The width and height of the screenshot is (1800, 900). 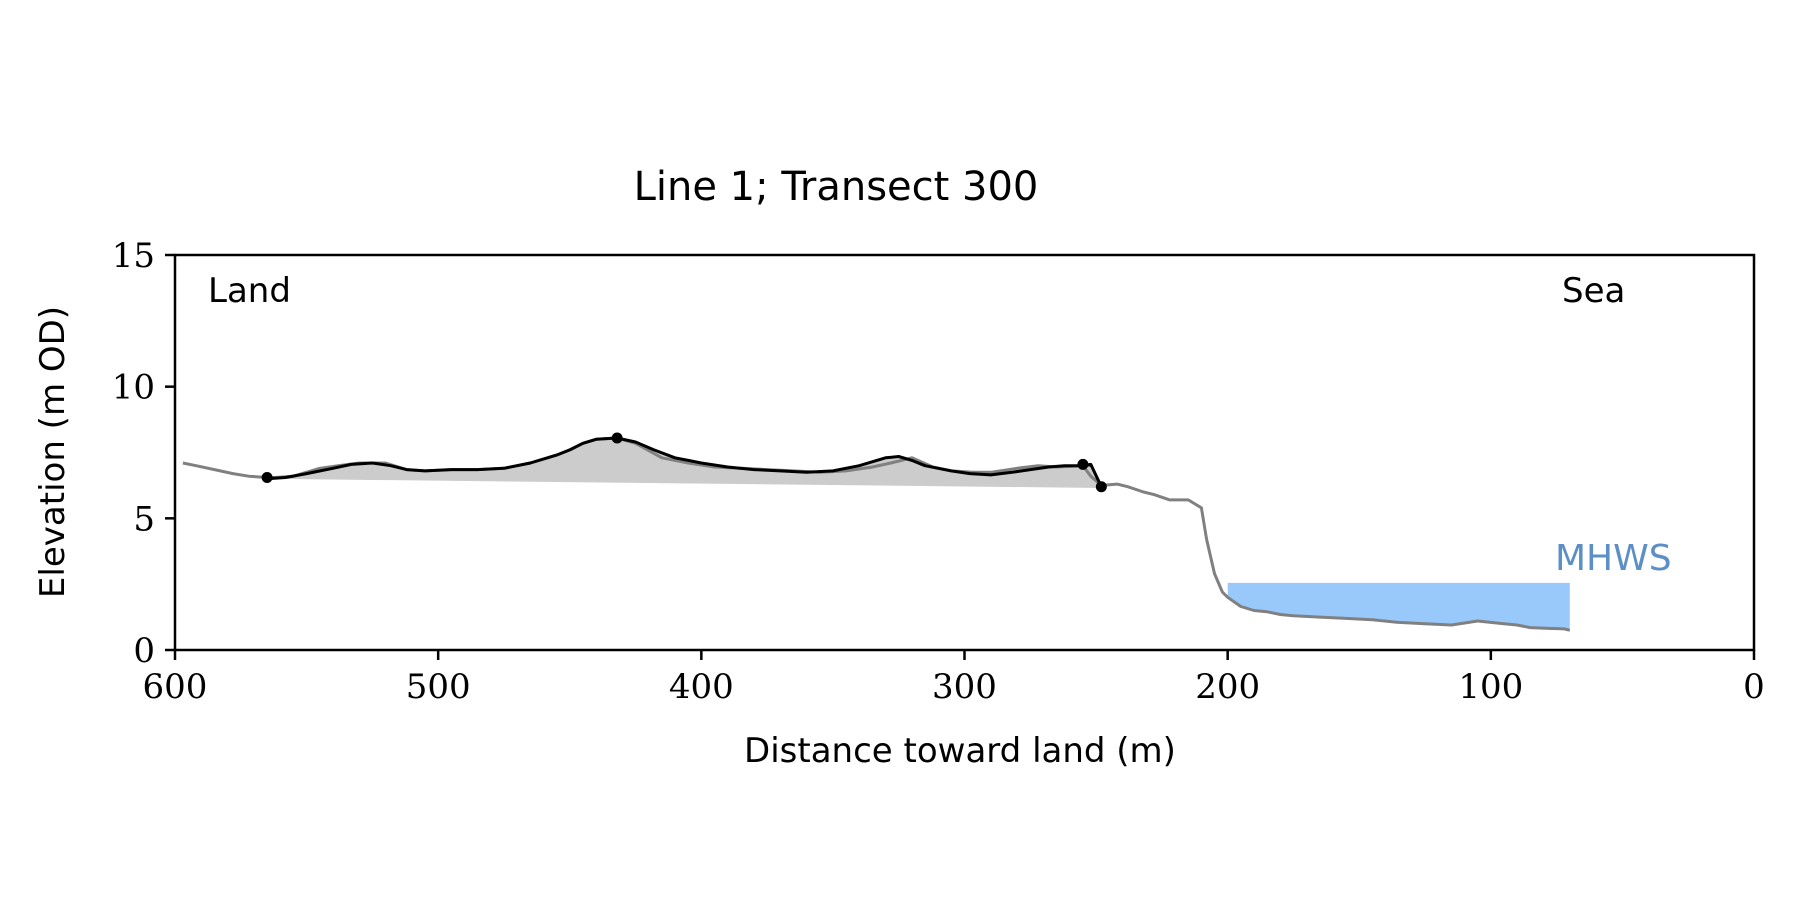 I want to click on y-axis: 0 5 10 15, so click(x=143, y=453).